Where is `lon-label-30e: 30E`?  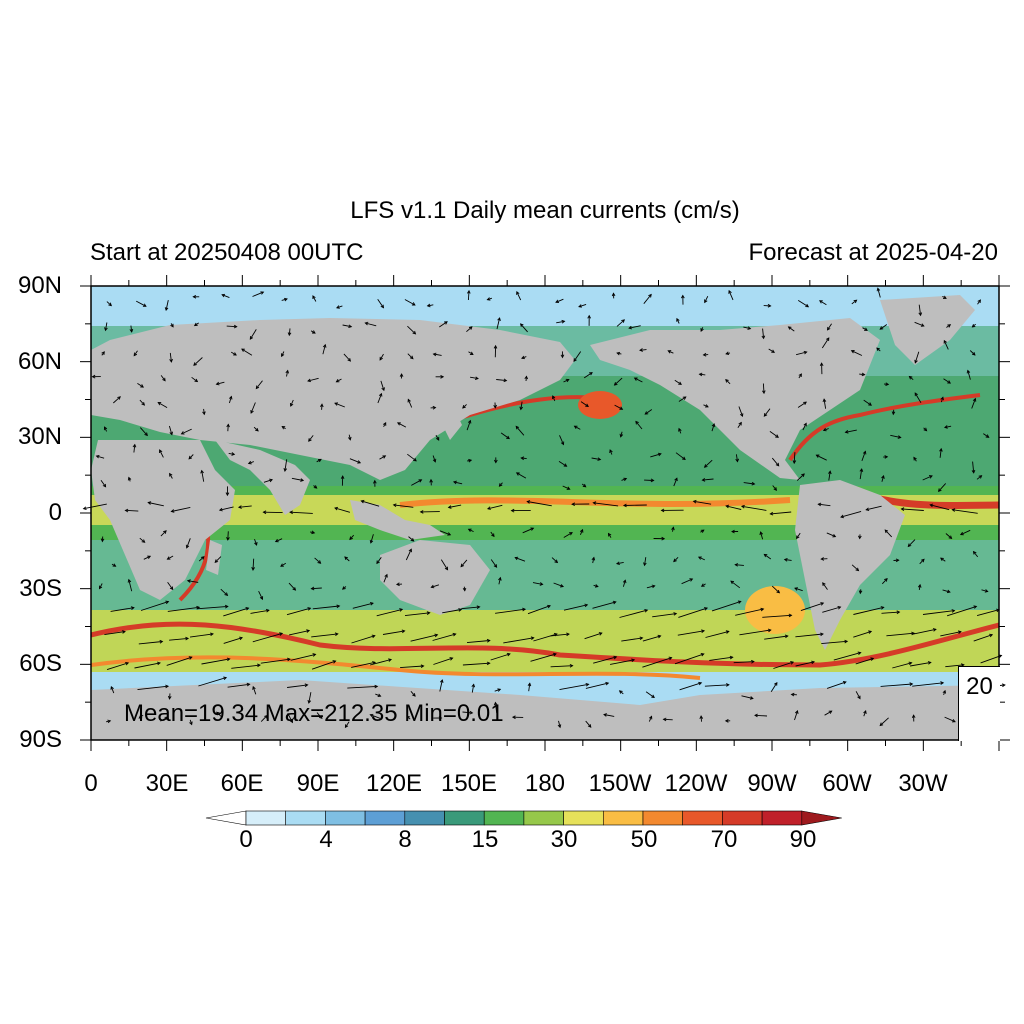 lon-label-30e: 30E is located at coordinates (167, 783).